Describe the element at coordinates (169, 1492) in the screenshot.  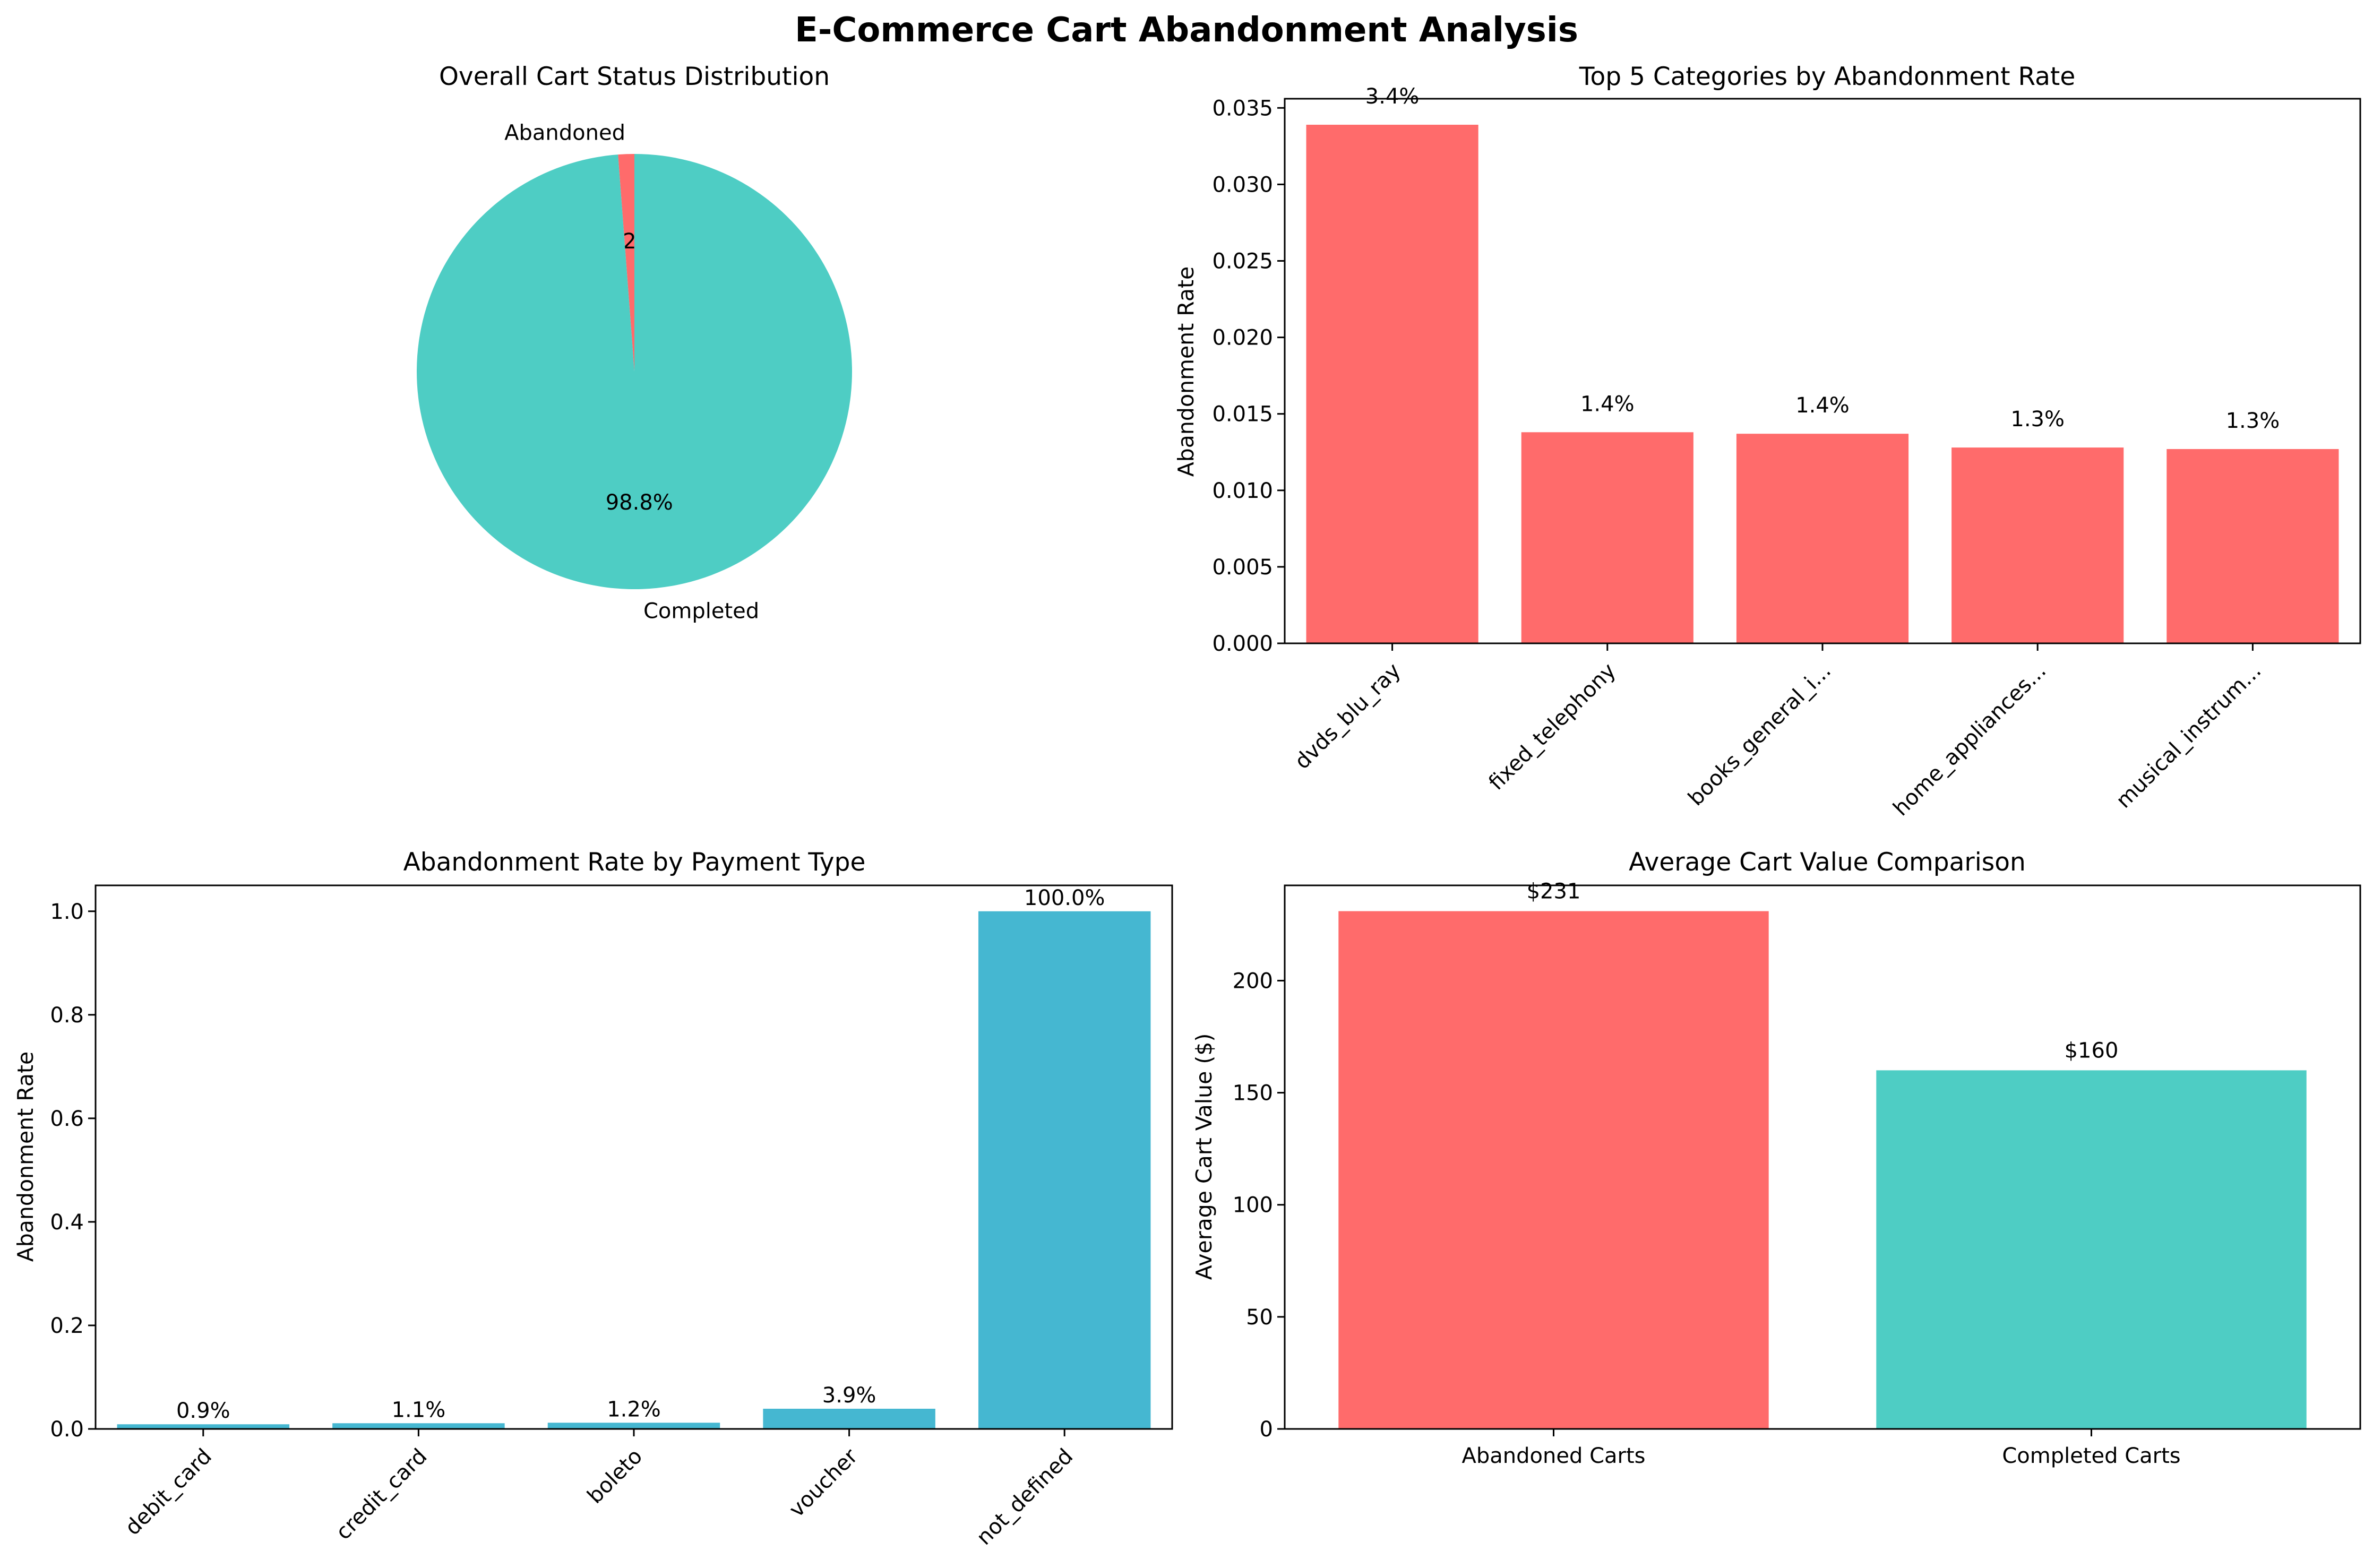
I see `x-tick-label: debit_card` at that location.